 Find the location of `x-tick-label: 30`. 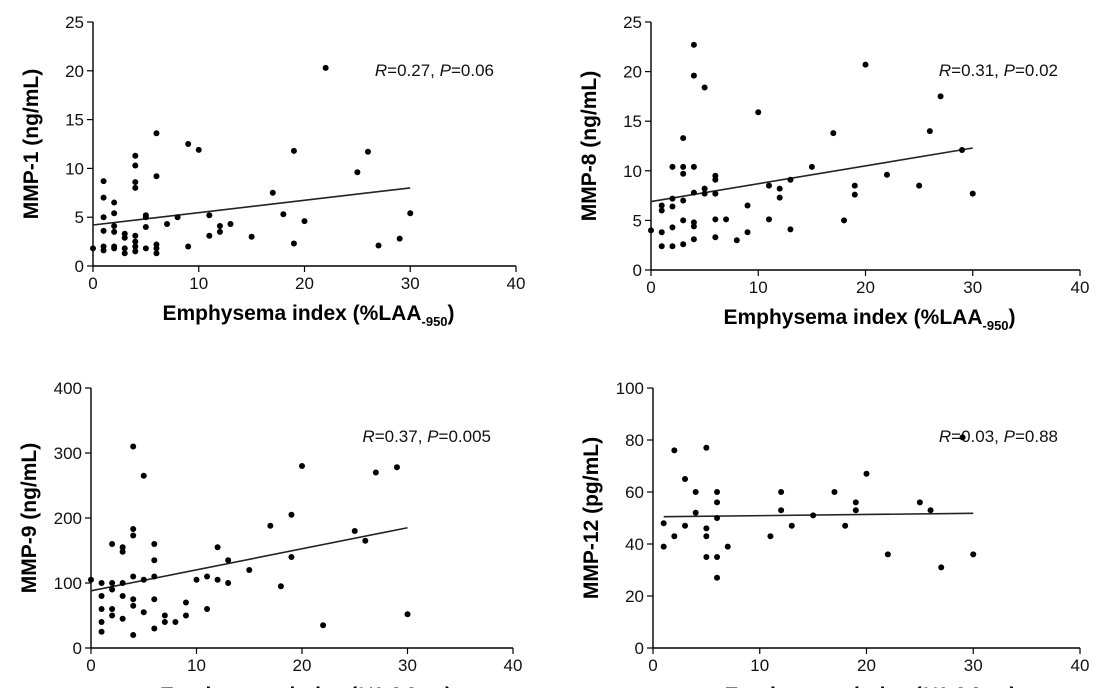

x-tick-label: 30 is located at coordinates (973, 665).